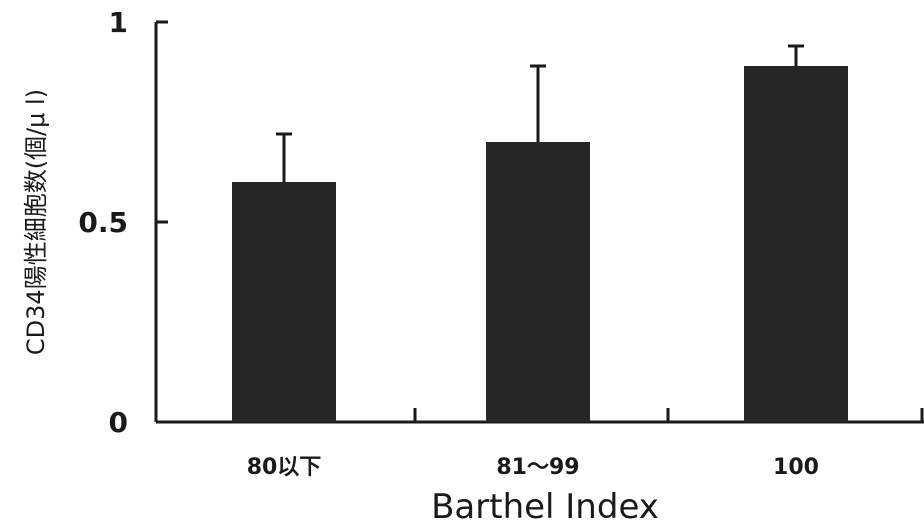 The image size is (924, 532). Describe the element at coordinates (540, 113) in the screenshot. I see `error-bars` at that location.